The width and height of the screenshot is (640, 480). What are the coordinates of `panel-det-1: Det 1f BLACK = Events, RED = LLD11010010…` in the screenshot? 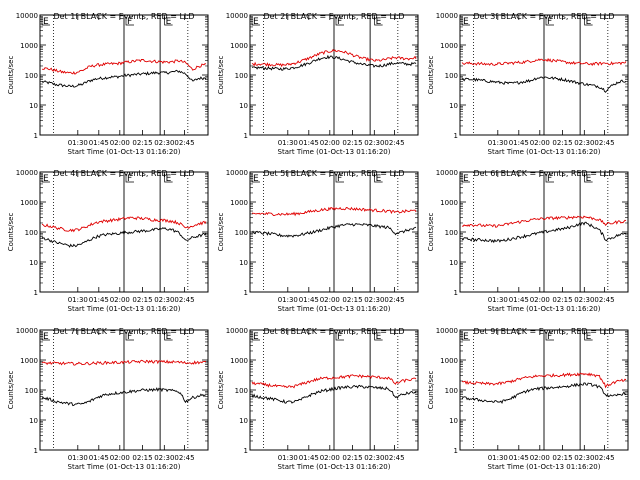 It's located at (108, 84).